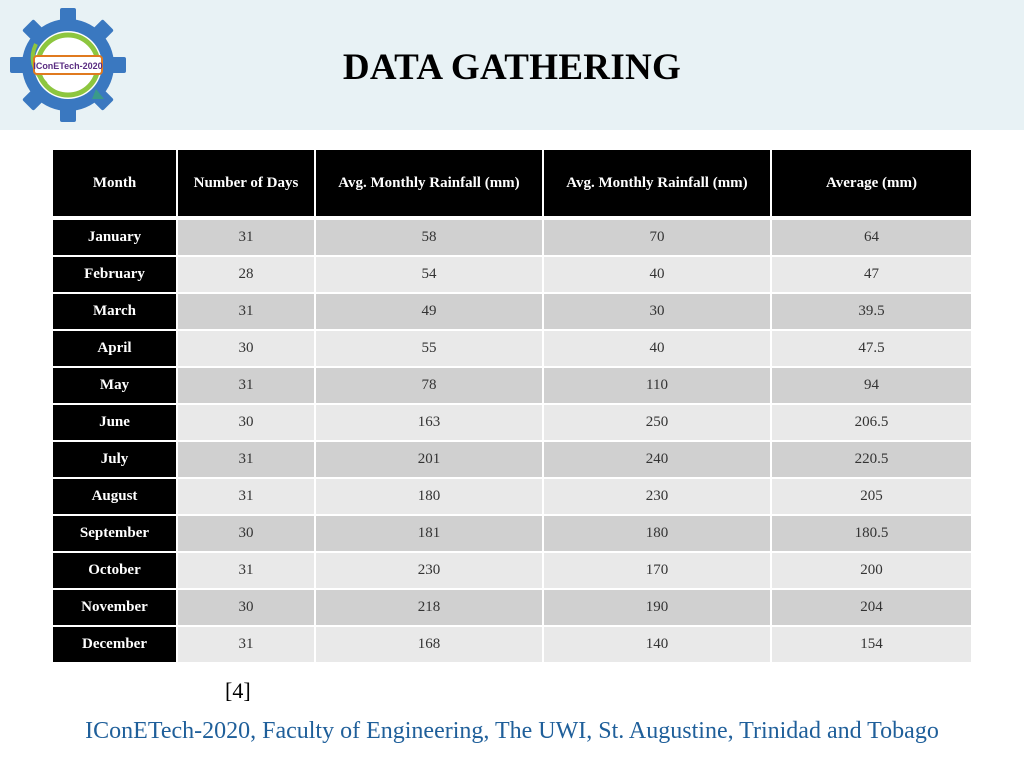  What do you see at coordinates (512, 67) in the screenshot?
I see `page-title: DATA GATHERING` at bounding box center [512, 67].